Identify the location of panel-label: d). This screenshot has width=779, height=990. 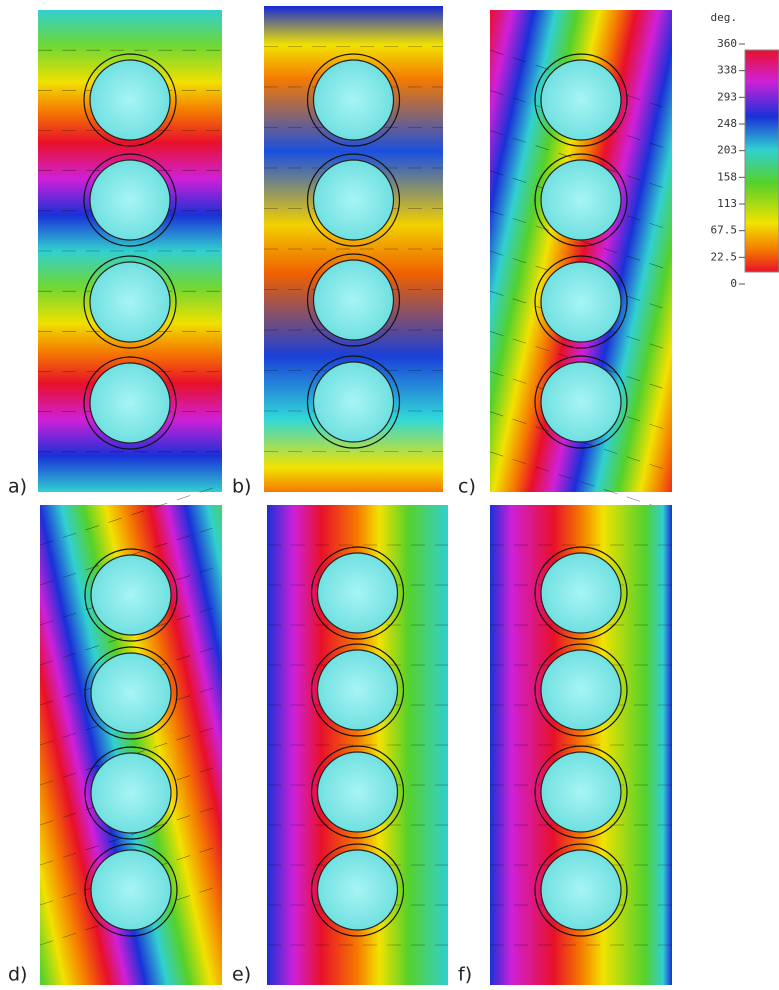
(17, 975).